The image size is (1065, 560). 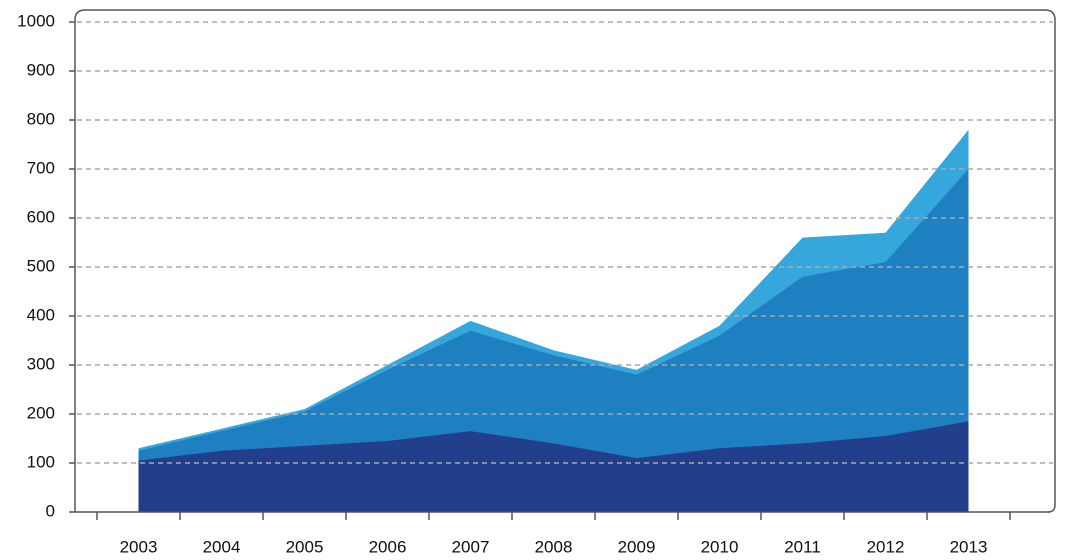 I want to click on y-tick-label: 800, so click(x=41, y=118).